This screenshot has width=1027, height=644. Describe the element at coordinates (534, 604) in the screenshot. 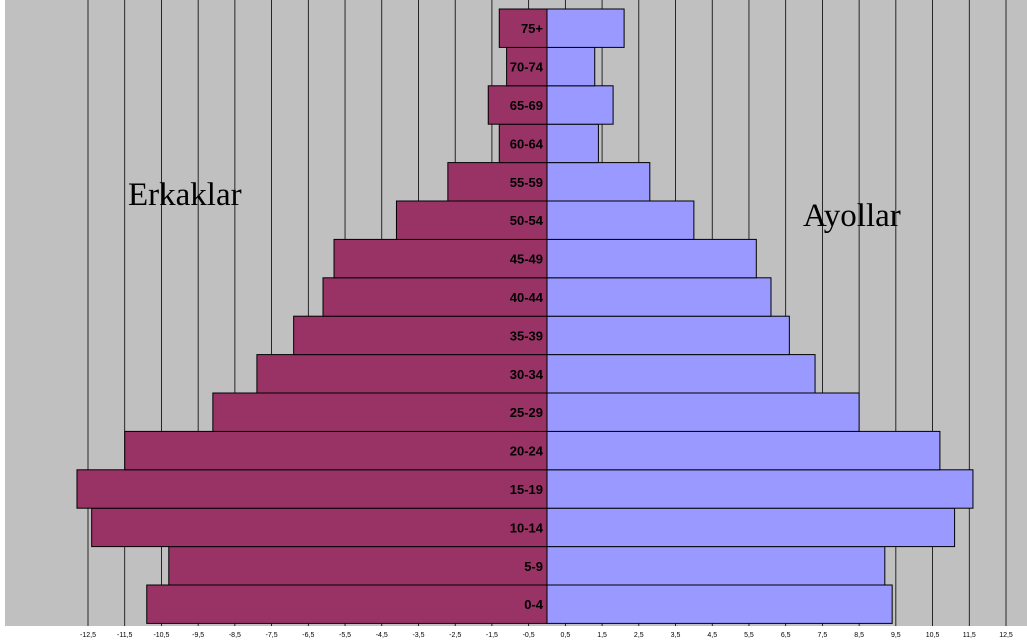

I see `age-label-0-4: 0-4` at that location.